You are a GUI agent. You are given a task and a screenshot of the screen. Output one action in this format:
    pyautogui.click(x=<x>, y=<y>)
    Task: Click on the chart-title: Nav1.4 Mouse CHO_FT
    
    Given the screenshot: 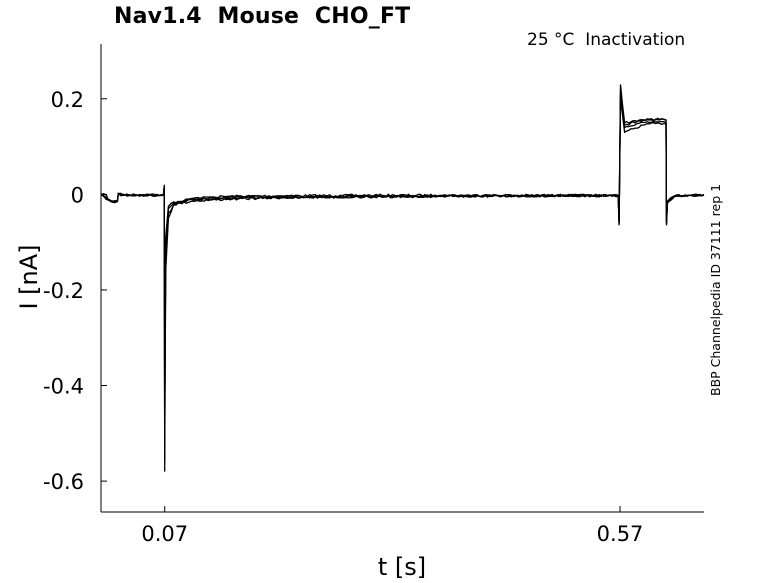 What is the action you would take?
    pyautogui.click(x=262, y=16)
    